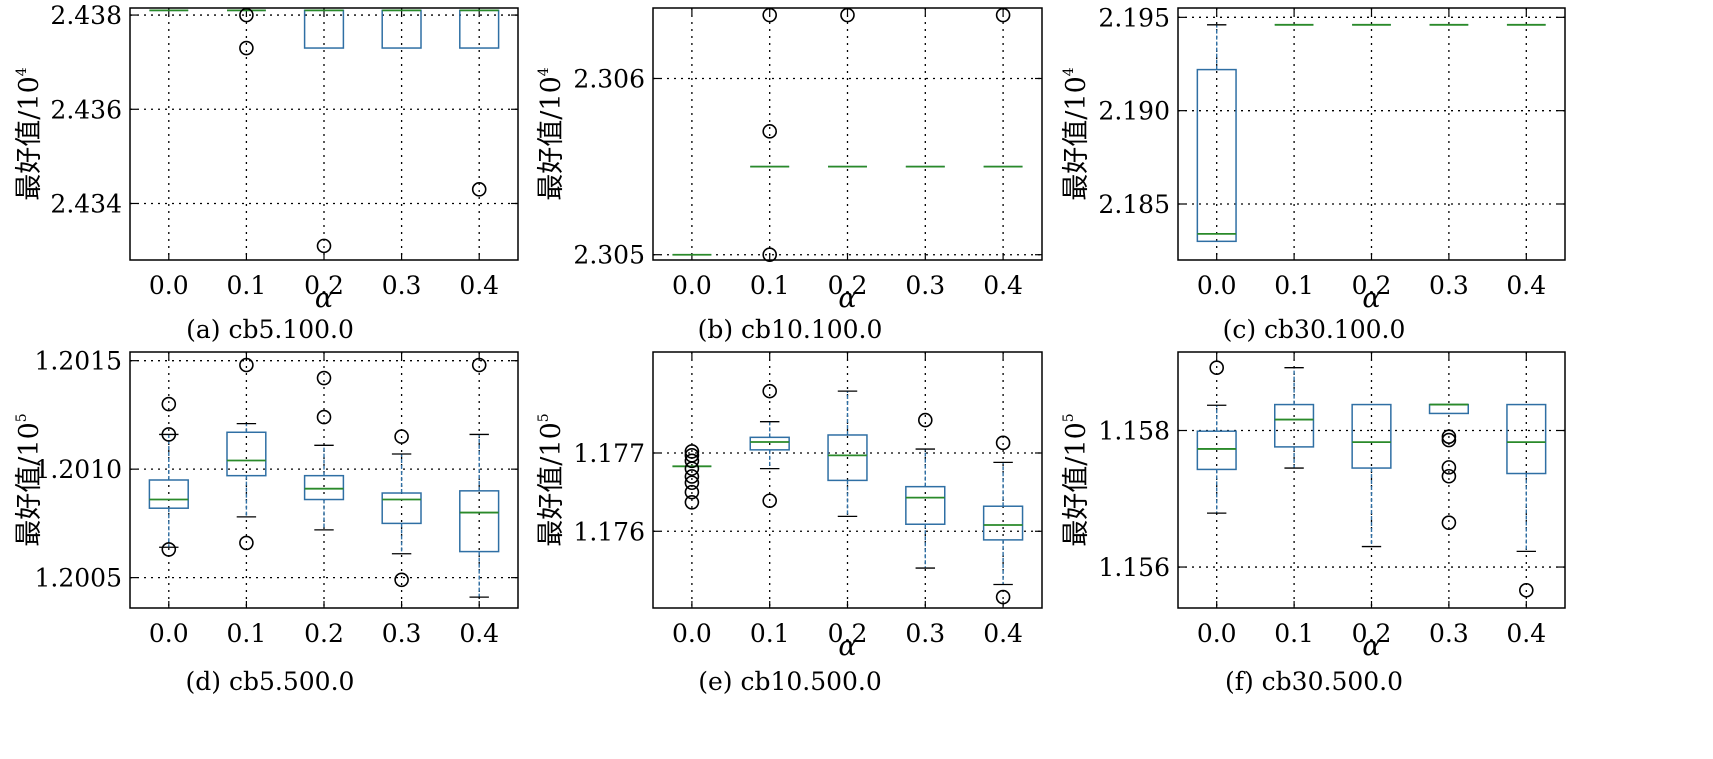  What do you see at coordinates (270, 329) in the screenshot?
I see `panel-caption: (a) cb5.100.0` at bounding box center [270, 329].